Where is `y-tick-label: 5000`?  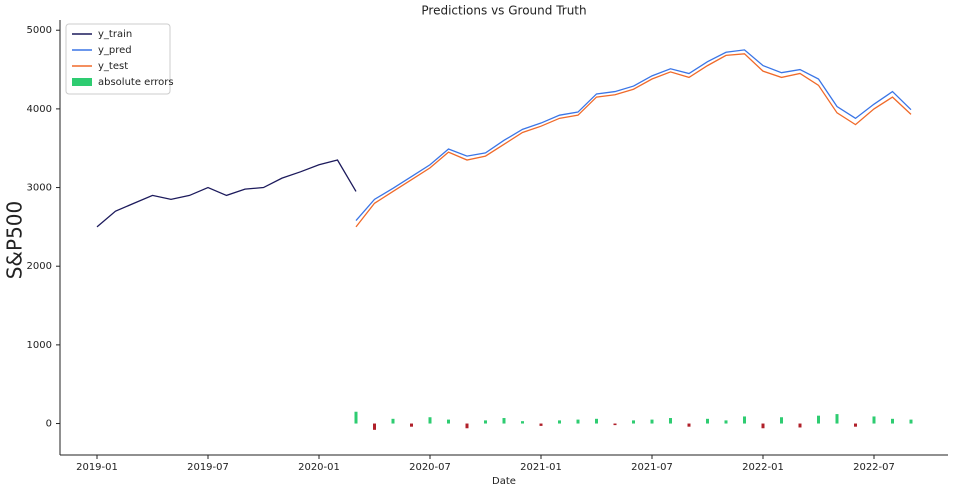
y-tick-label: 5000 is located at coordinates (39, 30).